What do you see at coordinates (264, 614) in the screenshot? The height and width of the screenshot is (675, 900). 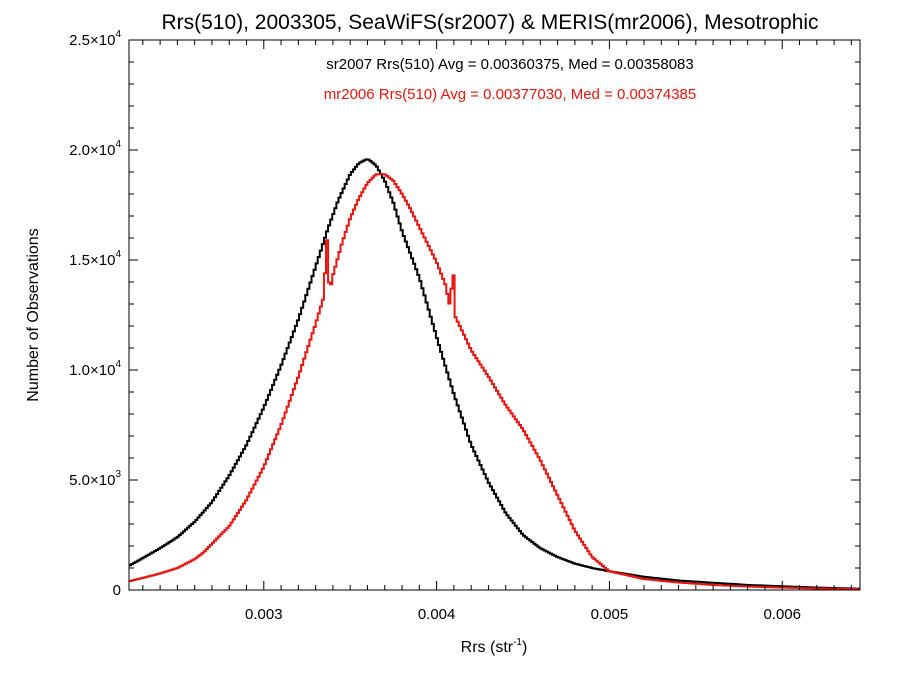 I see `x-tick-label-0: 0.003` at bounding box center [264, 614].